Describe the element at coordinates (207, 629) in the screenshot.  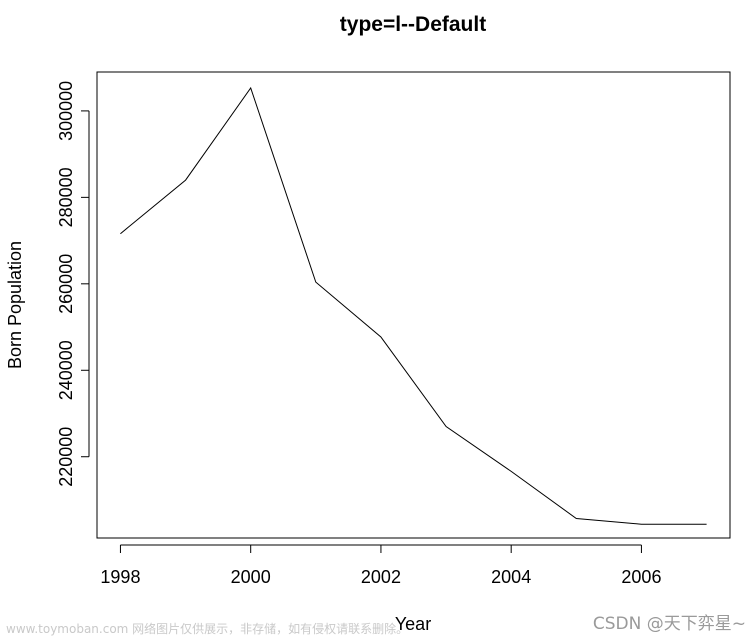
I see `watermark-left: www.toymoban.com 网络图片仅供展示，非存储，如有侵权请联系删除。` at that location.